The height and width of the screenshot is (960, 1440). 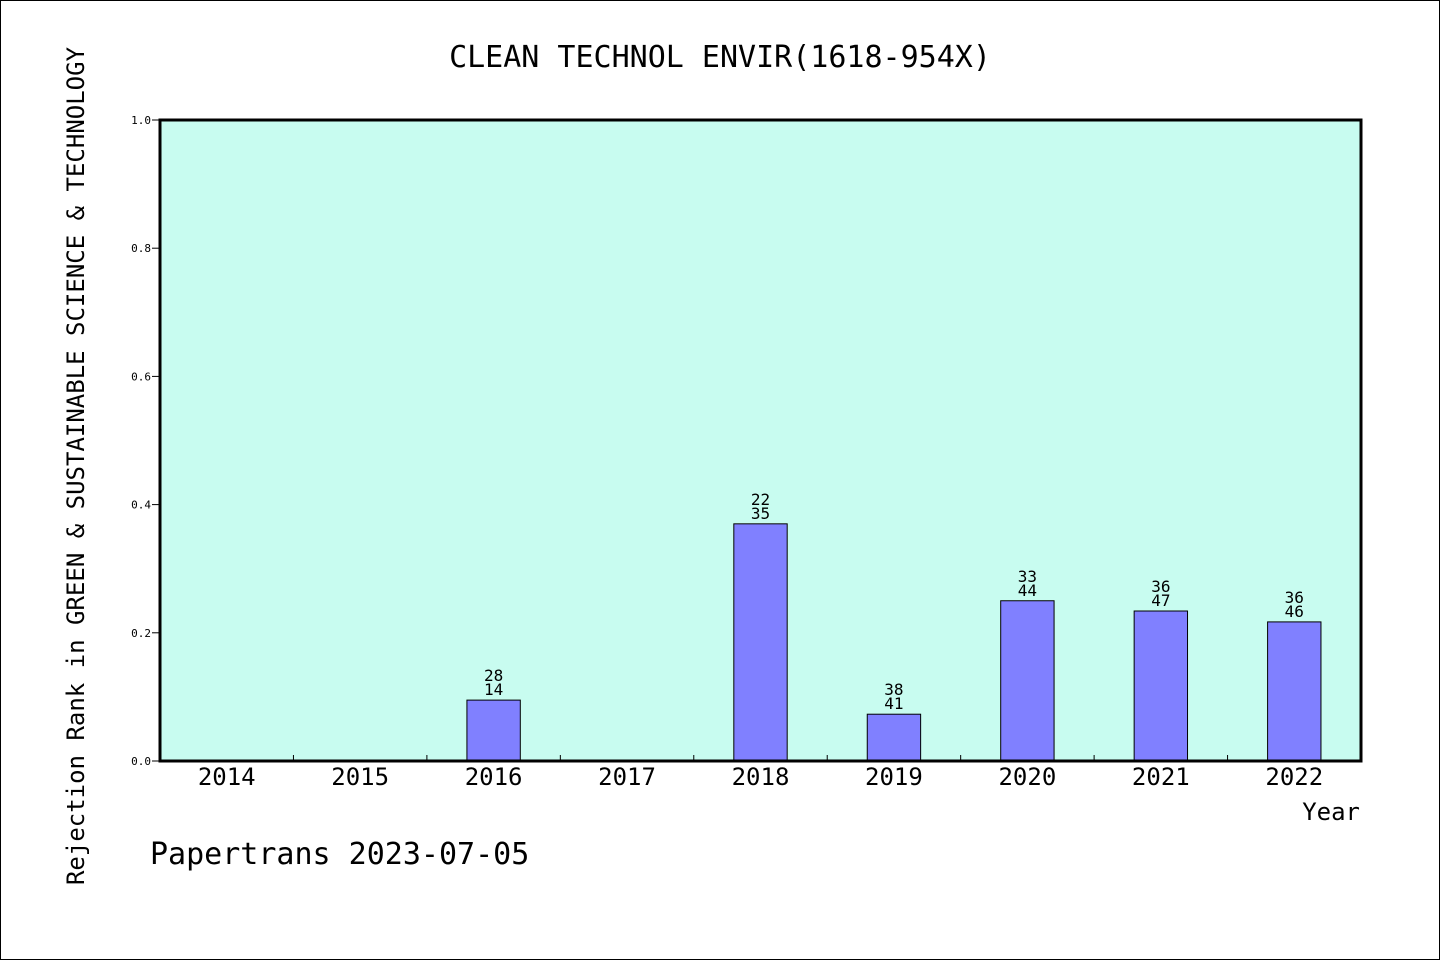 I want to click on bar-label: 14, so click(x=493, y=689).